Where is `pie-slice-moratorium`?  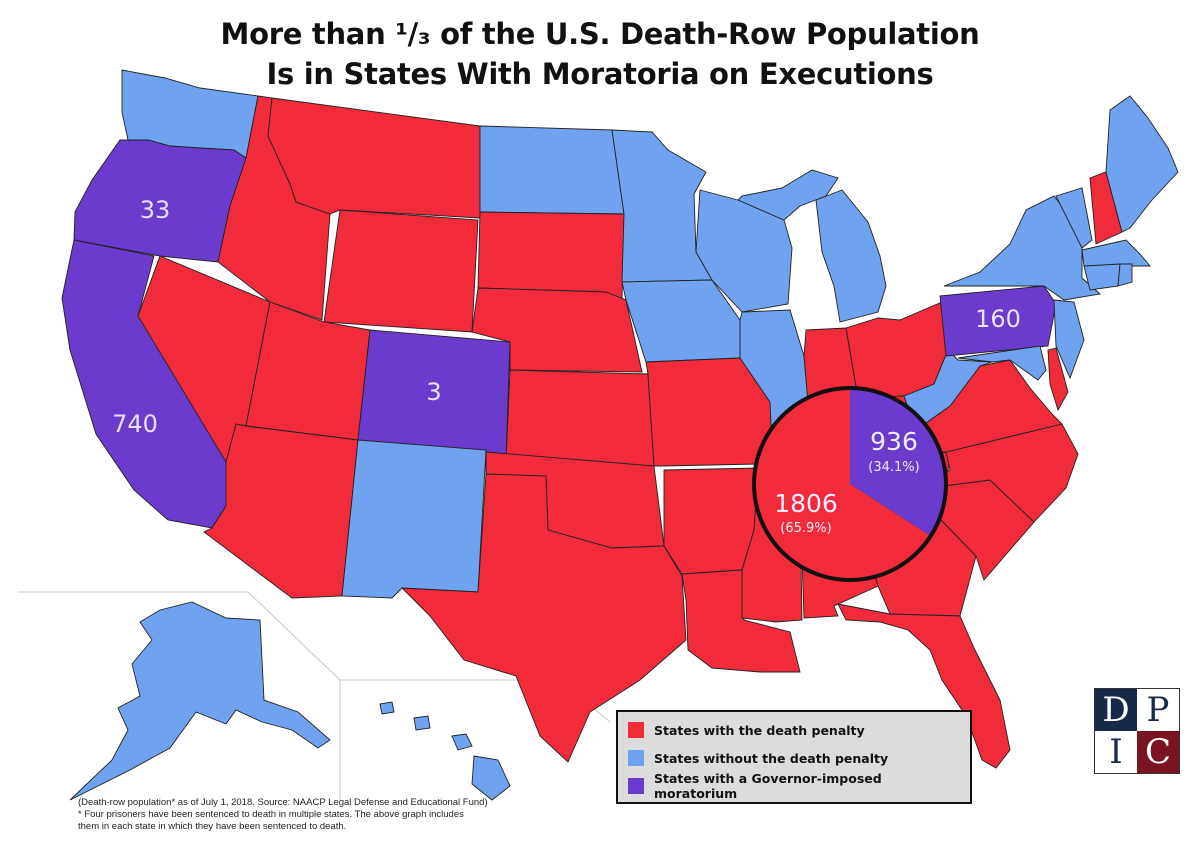 pie-slice-moratorium is located at coordinates (897, 462).